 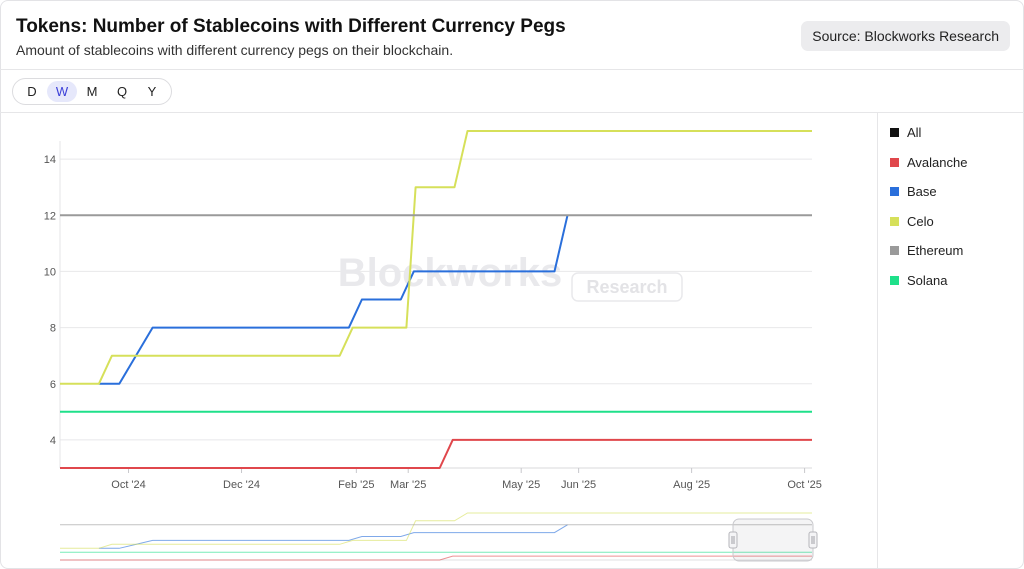 What do you see at coordinates (773, 540) in the screenshot?
I see `navigator-window` at bounding box center [773, 540].